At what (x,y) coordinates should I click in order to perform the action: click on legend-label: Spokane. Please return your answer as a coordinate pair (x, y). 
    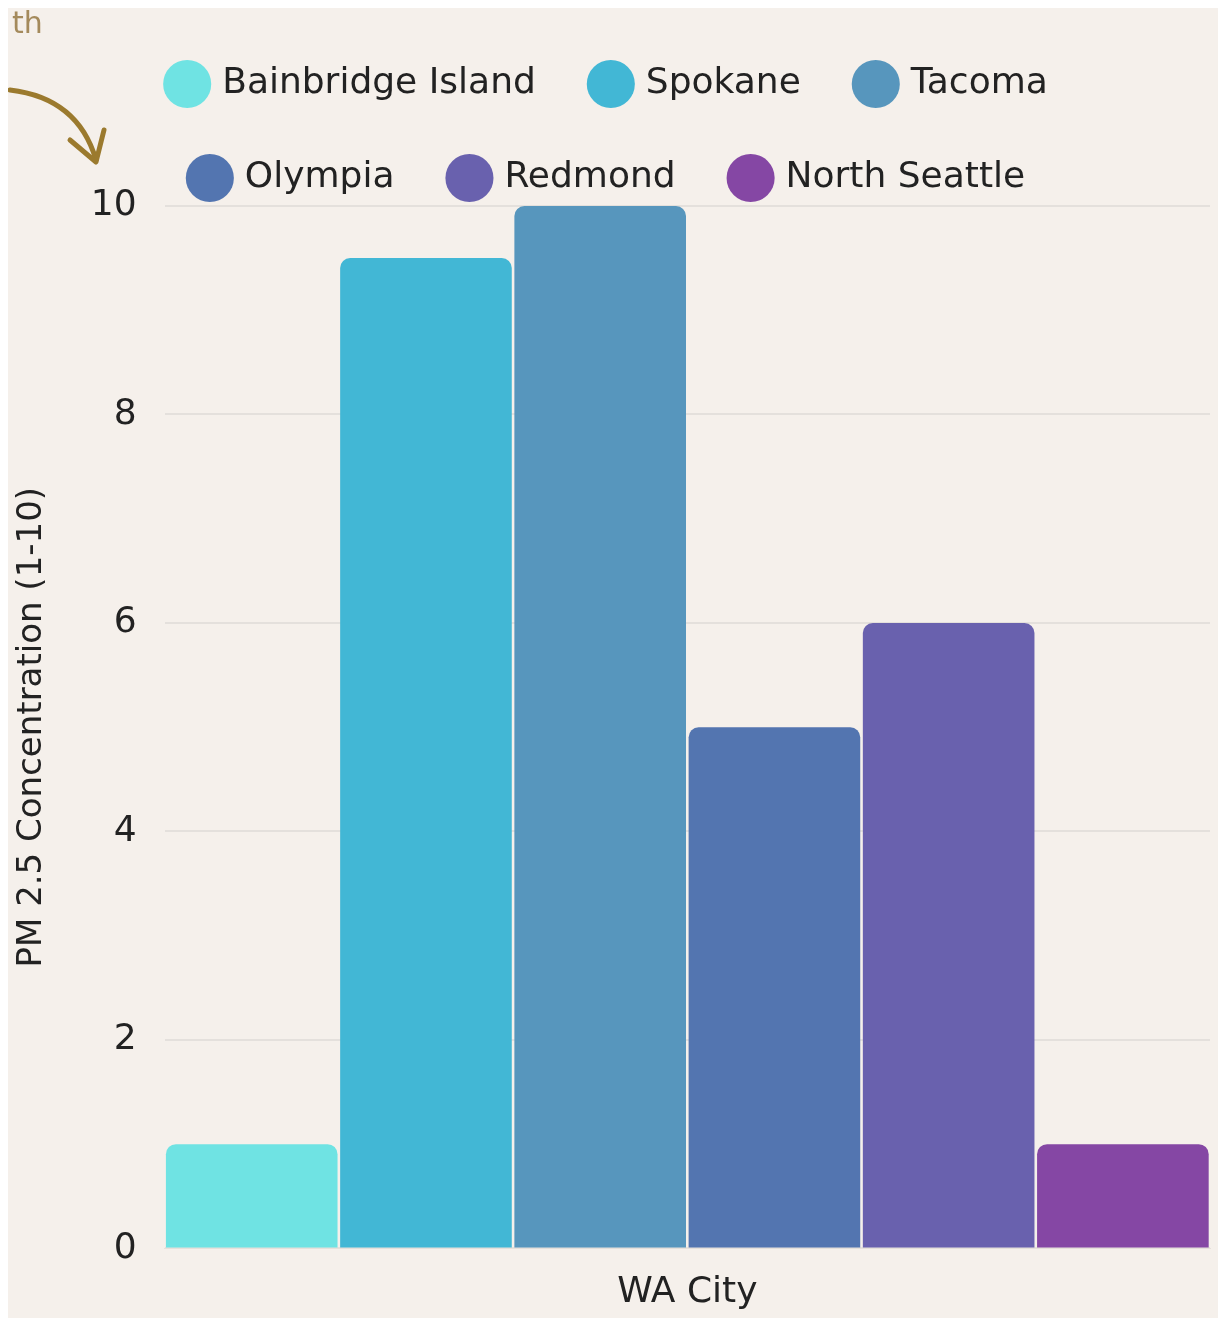
    Looking at the image, I should click on (723, 81).